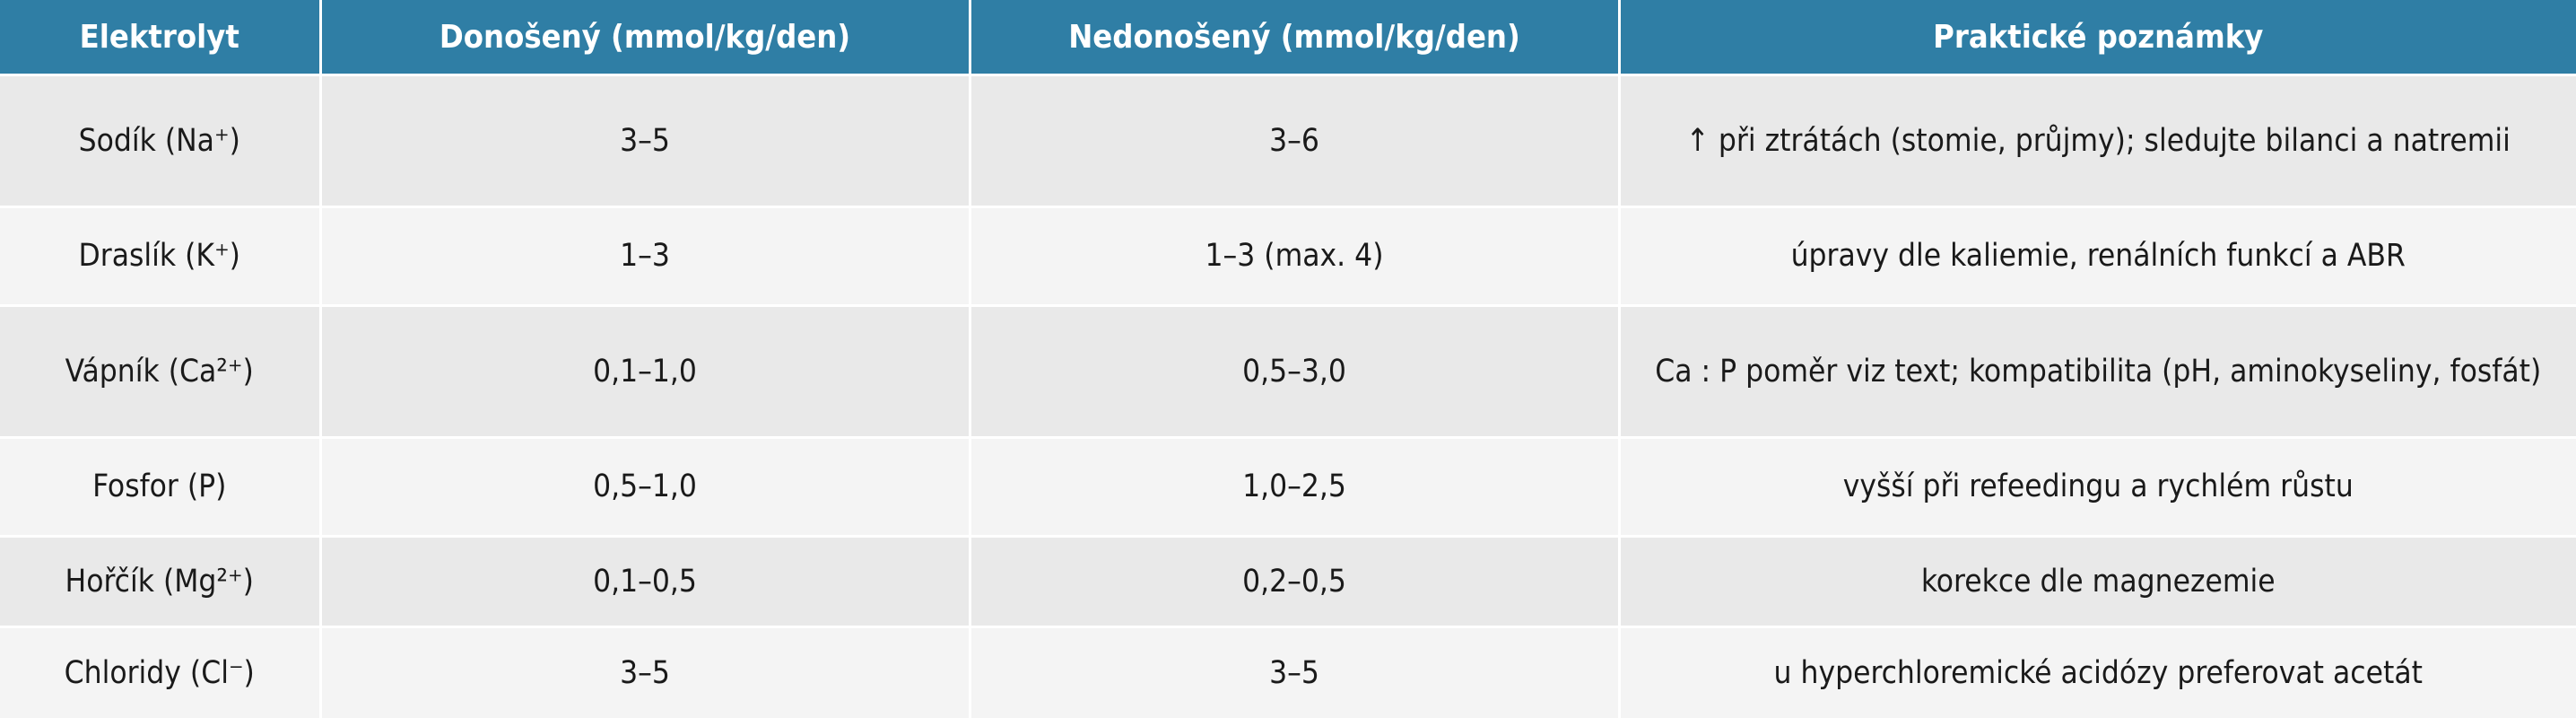  Describe the element at coordinates (1295, 256) in the screenshot. I see `table-cell: 1–3 (max. 4)` at that location.